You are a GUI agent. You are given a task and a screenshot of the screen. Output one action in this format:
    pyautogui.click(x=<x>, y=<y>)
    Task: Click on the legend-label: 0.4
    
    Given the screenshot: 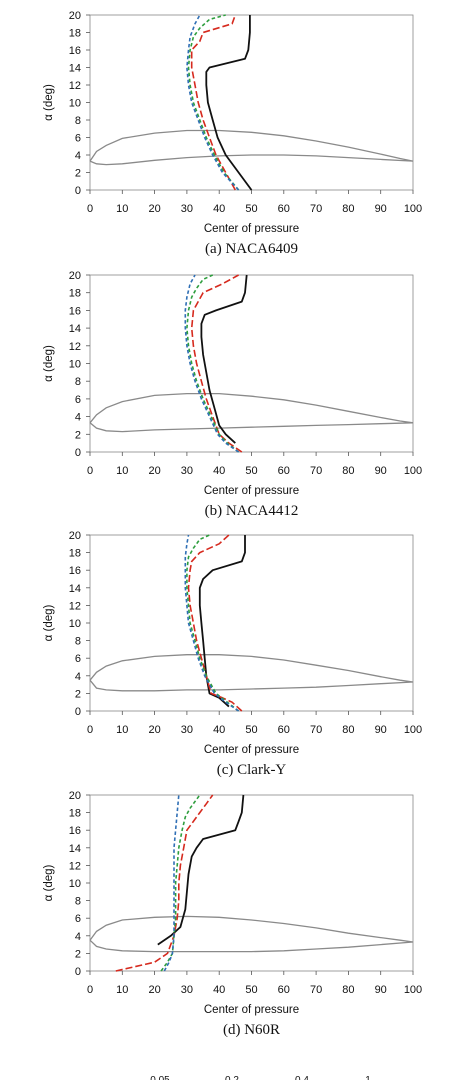 What is the action you would take?
    pyautogui.click(x=302, y=1077)
    